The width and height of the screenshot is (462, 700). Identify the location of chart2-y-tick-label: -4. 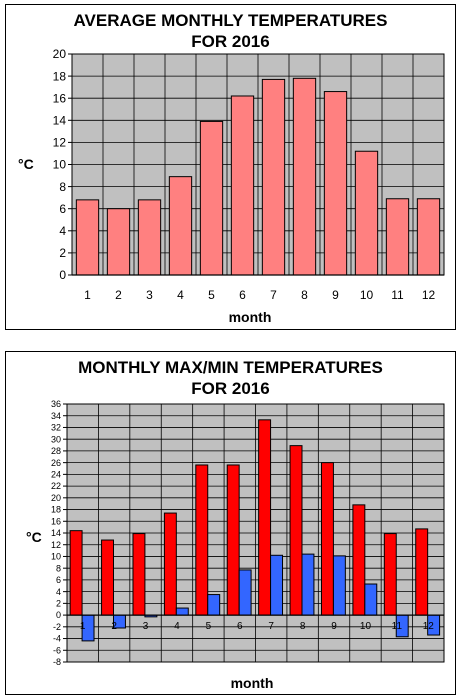
(57, 639).